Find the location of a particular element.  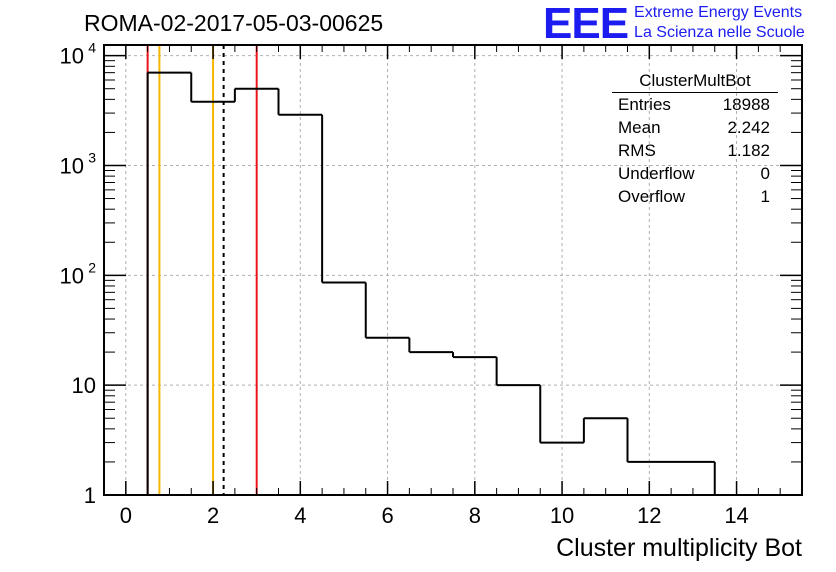

stats-row-overflow: Overflow 1 is located at coordinates (695, 196).